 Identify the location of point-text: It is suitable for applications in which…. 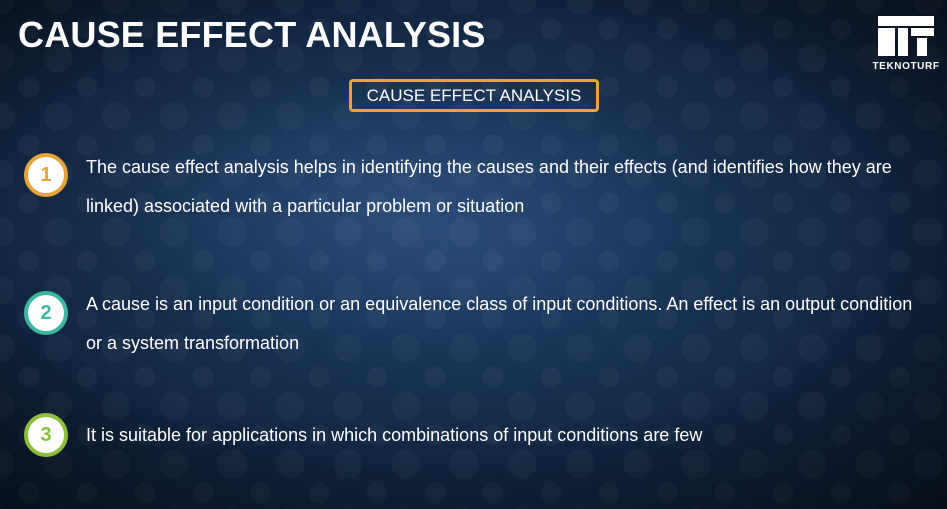
(394, 435).